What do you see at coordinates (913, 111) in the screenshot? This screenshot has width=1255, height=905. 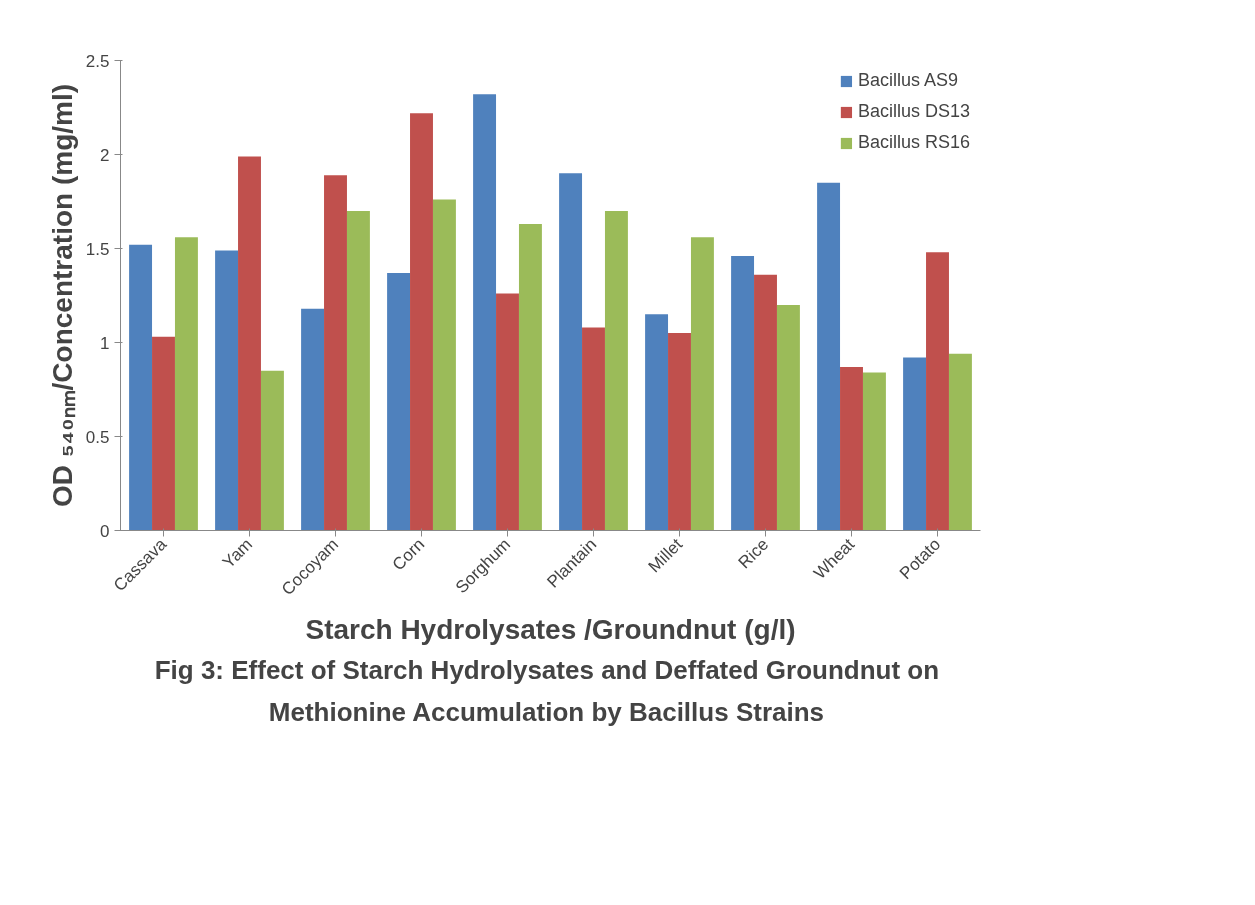 I see `legend-label: Bacillus DS13` at bounding box center [913, 111].